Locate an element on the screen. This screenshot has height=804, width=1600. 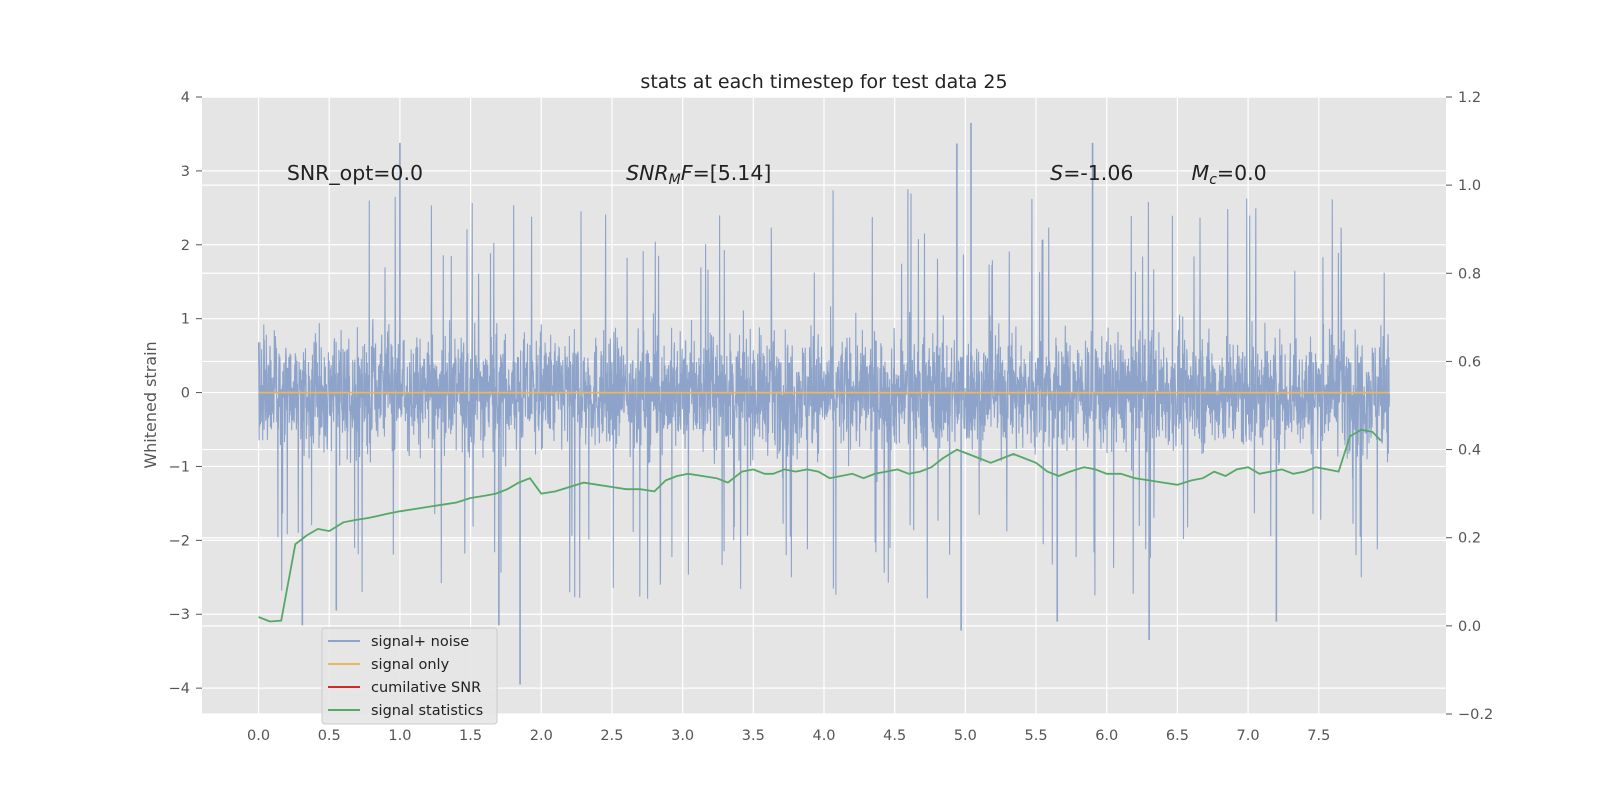
annotation-s-stat: S=-1.06 is located at coordinates (1091, 173).